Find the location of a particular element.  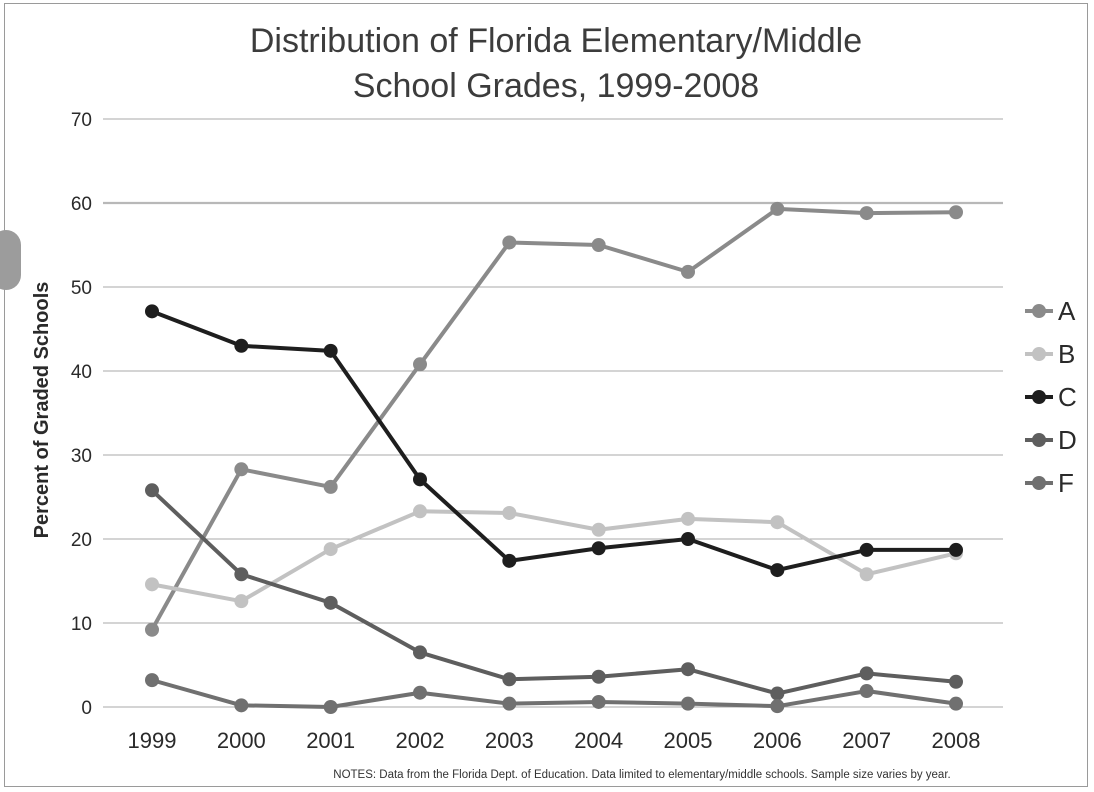

data-point-C-2005 is located at coordinates (688, 539).